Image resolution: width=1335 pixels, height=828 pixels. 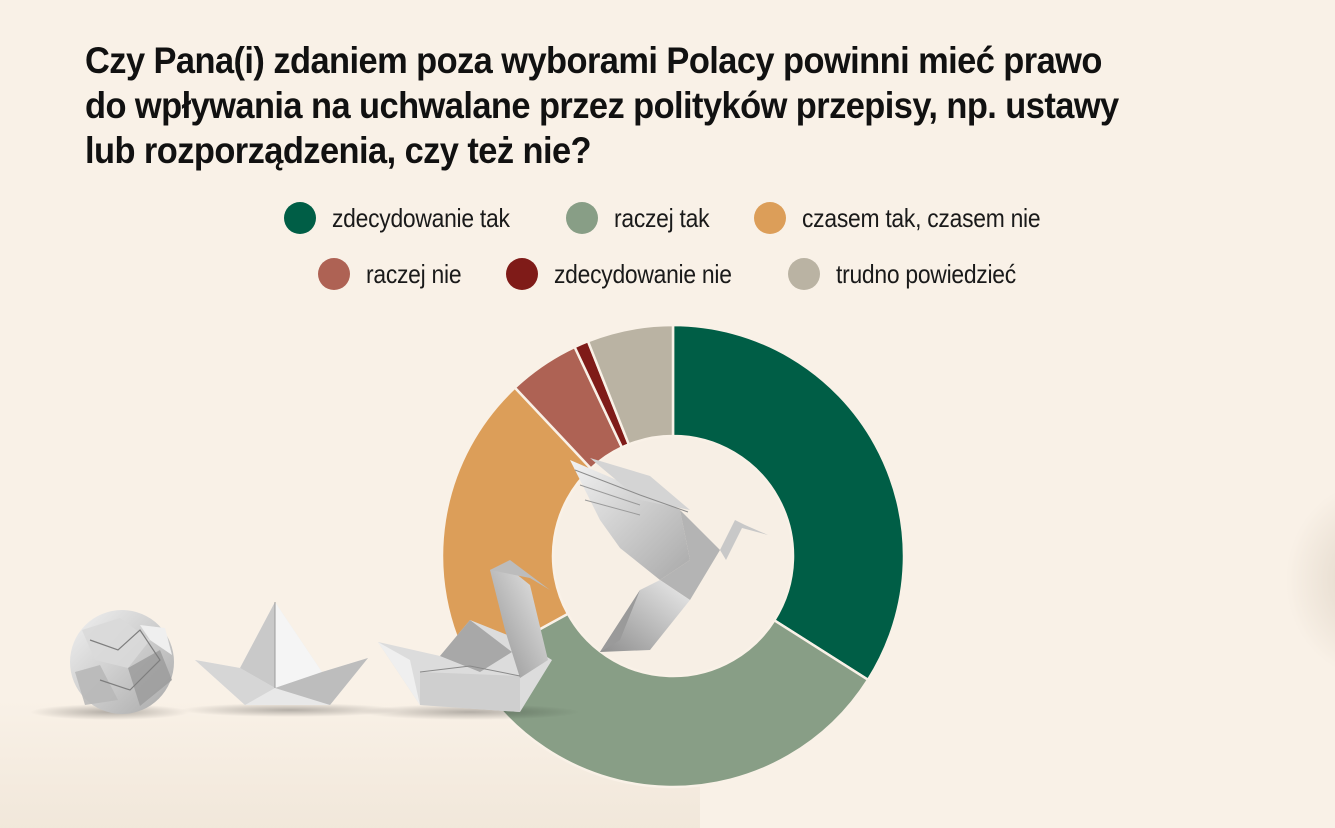 What do you see at coordinates (630, 385) in the screenshot?
I see `donut-slice-trudno-powiedzie-` at bounding box center [630, 385].